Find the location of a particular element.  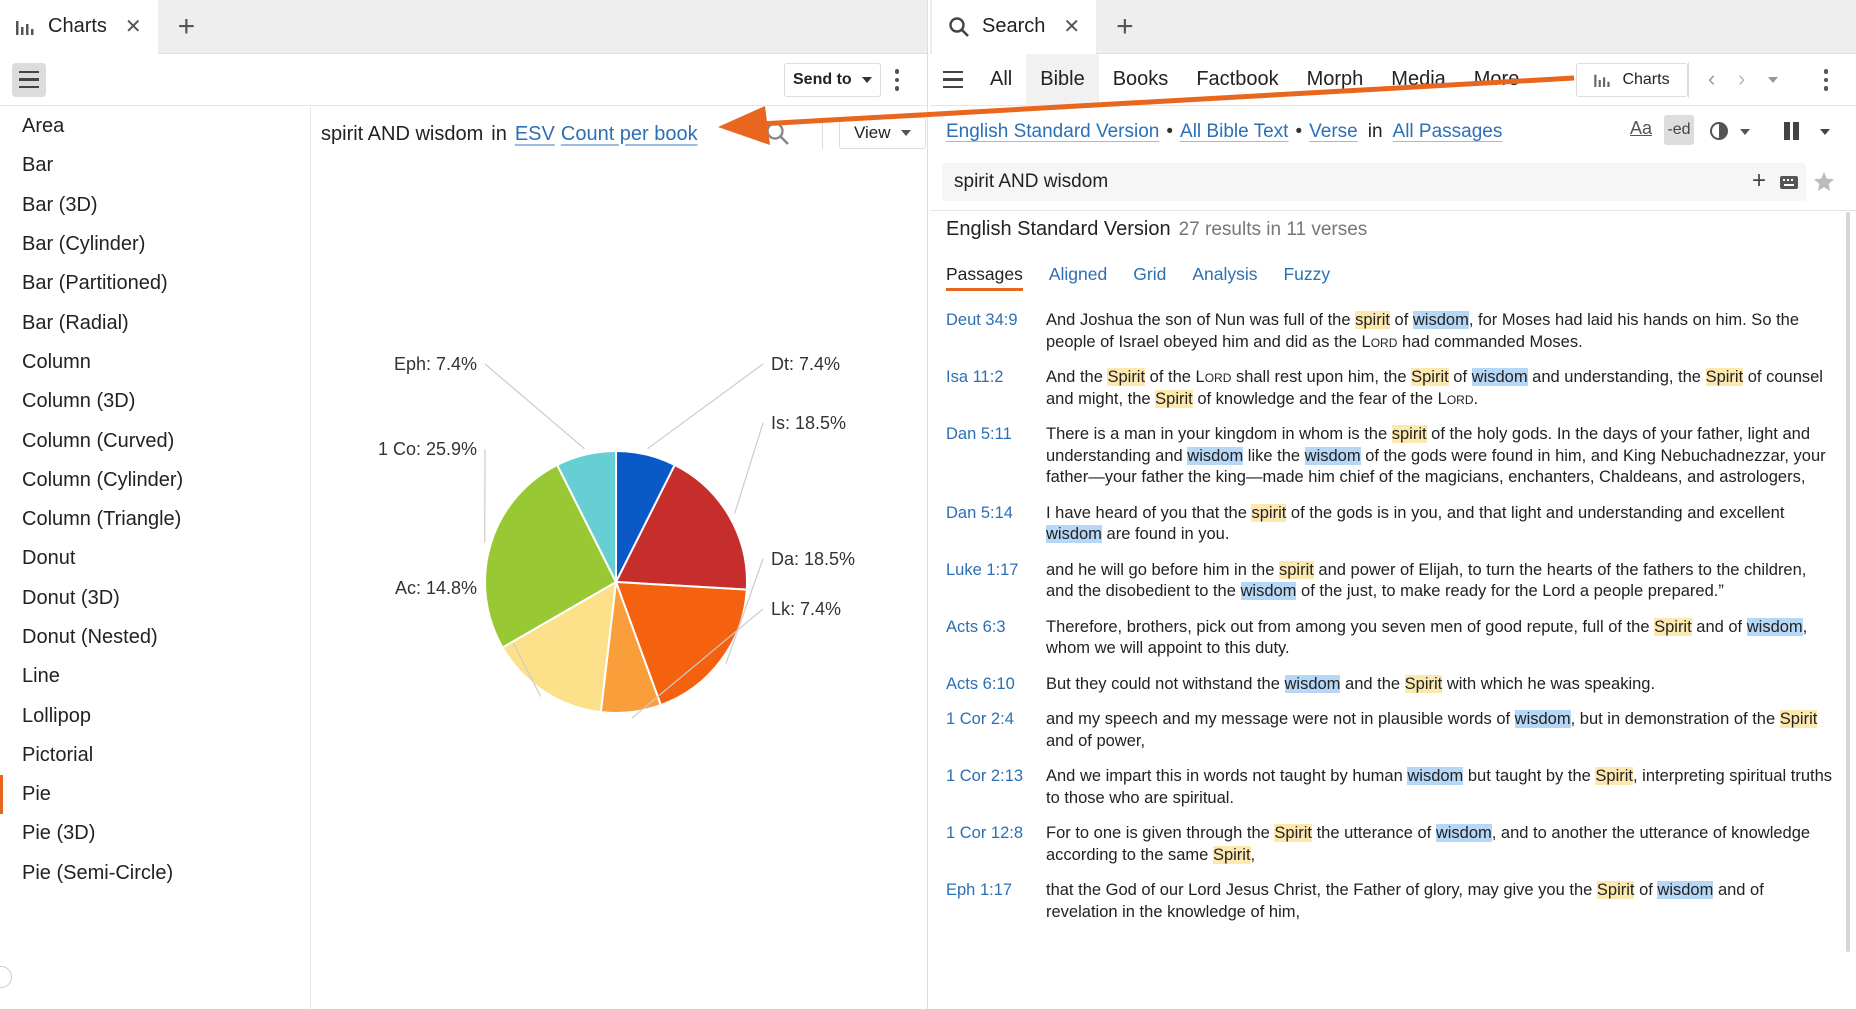

count-mode-link: Count per book is located at coordinates (629, 133).